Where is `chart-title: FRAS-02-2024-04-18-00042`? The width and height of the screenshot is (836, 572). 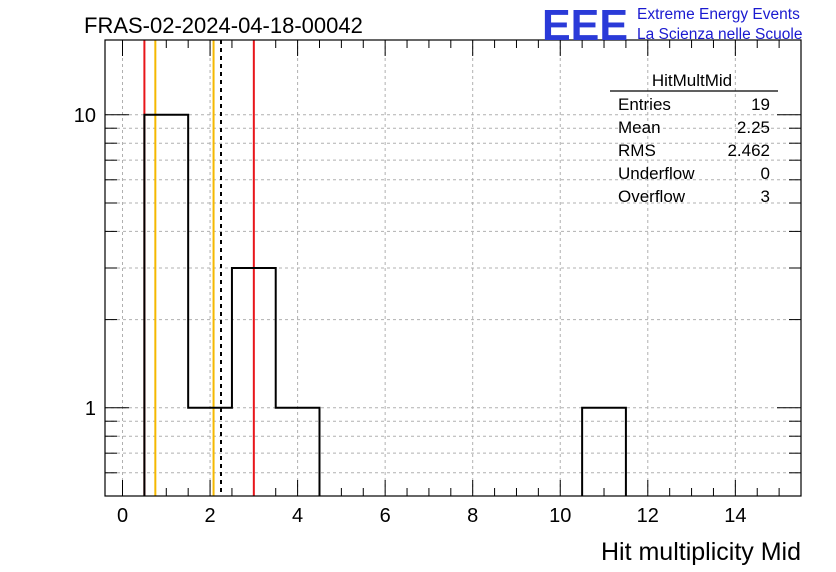 chart-title: FRAS-02-2024-04-18-00042 is located at coordinates (223, 25).